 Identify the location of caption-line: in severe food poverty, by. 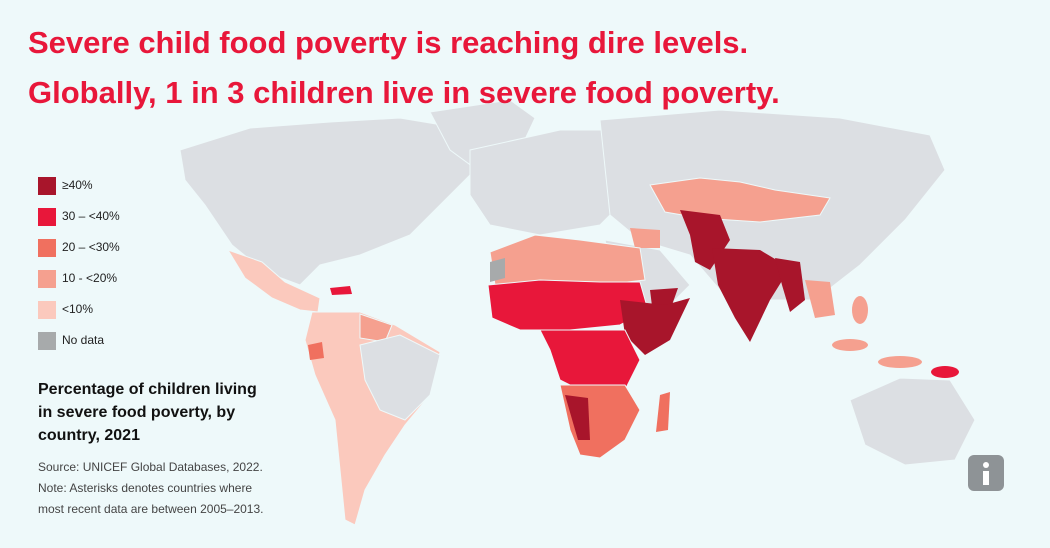
(136, 412).